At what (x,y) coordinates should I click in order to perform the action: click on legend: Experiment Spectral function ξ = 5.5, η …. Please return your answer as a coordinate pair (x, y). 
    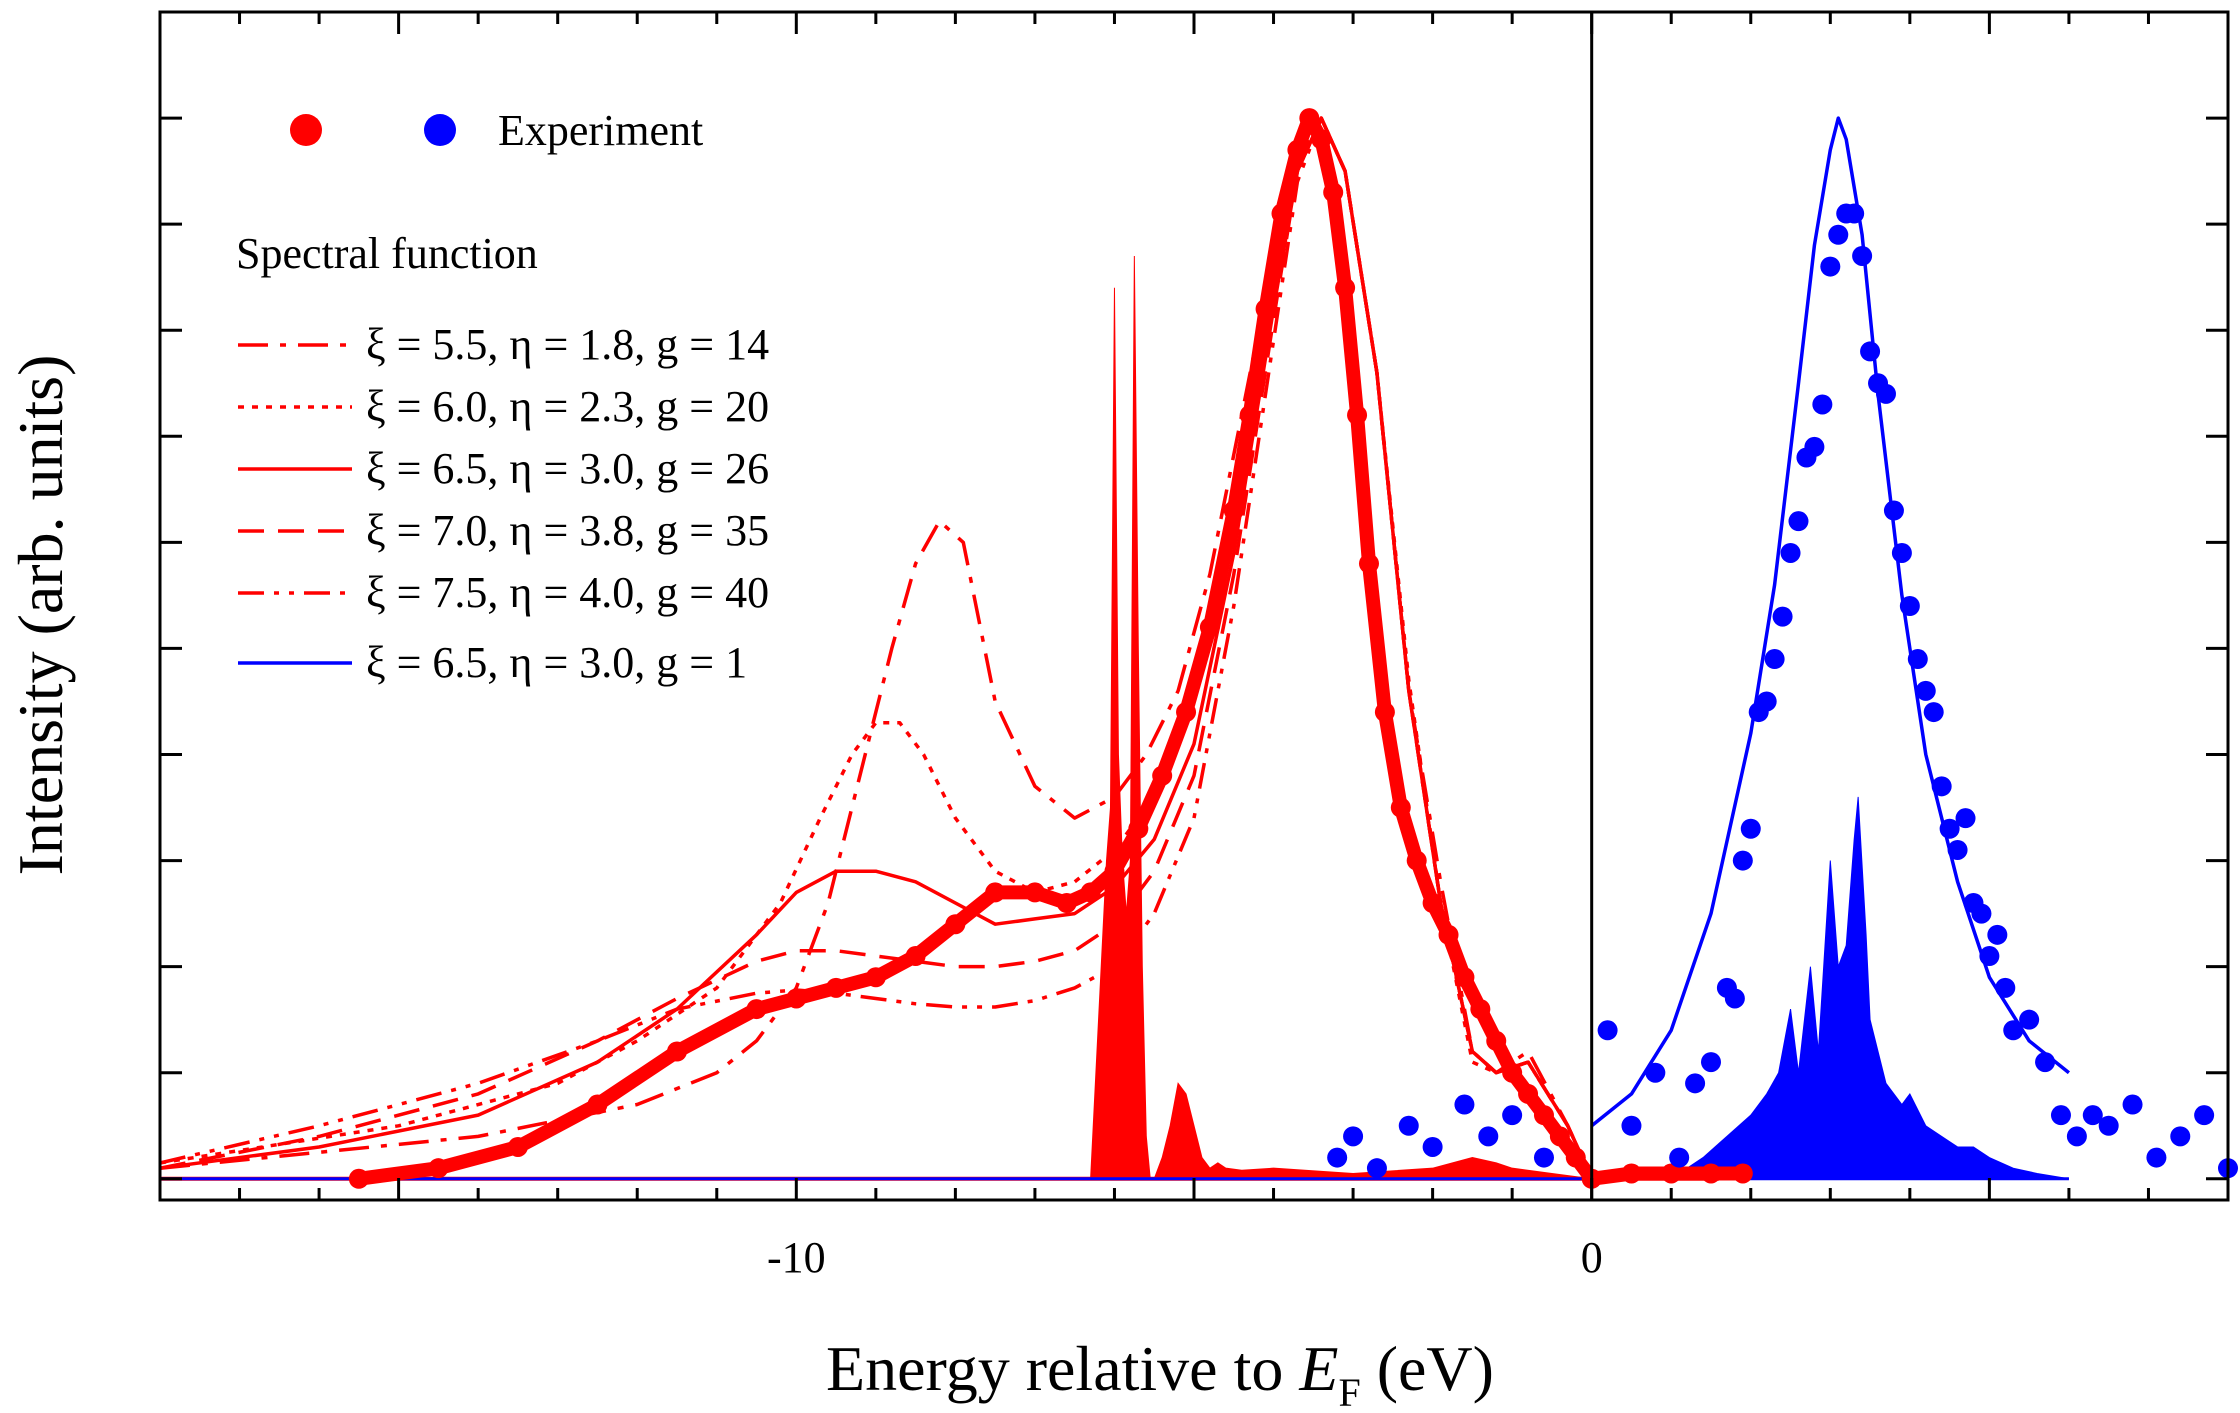
    Looking at the image, I should click on (502, 396).